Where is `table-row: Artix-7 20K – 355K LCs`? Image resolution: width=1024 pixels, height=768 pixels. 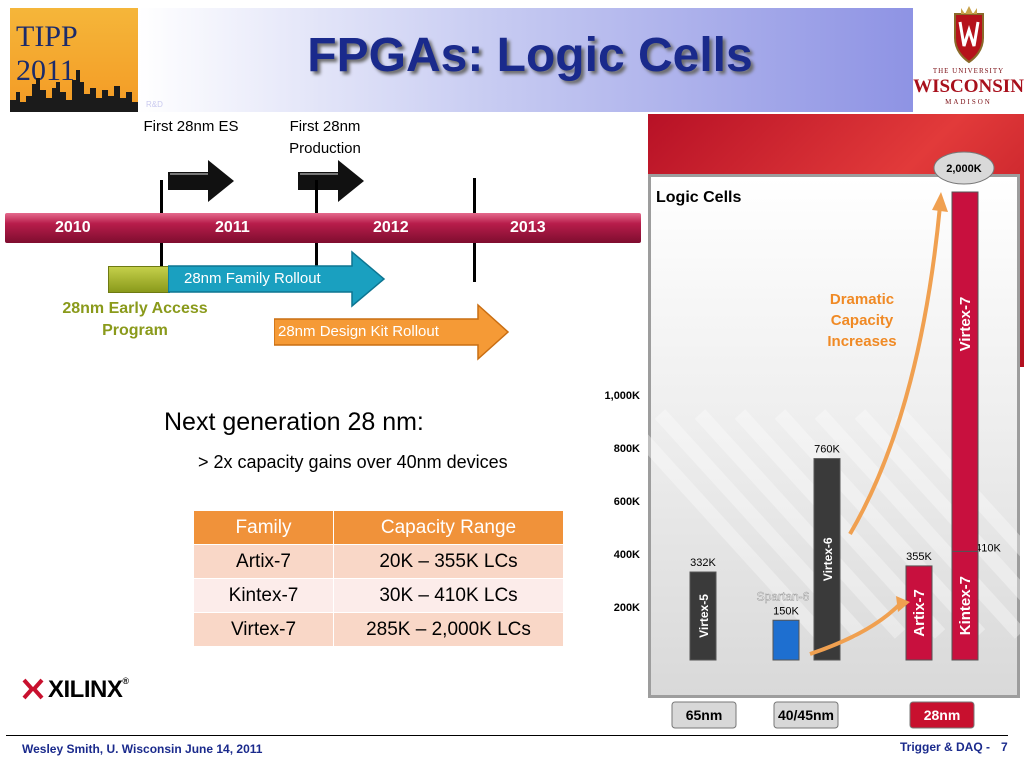 table-row: Artix-7 20K – 355K LCs is located at coordinates (378, 561).